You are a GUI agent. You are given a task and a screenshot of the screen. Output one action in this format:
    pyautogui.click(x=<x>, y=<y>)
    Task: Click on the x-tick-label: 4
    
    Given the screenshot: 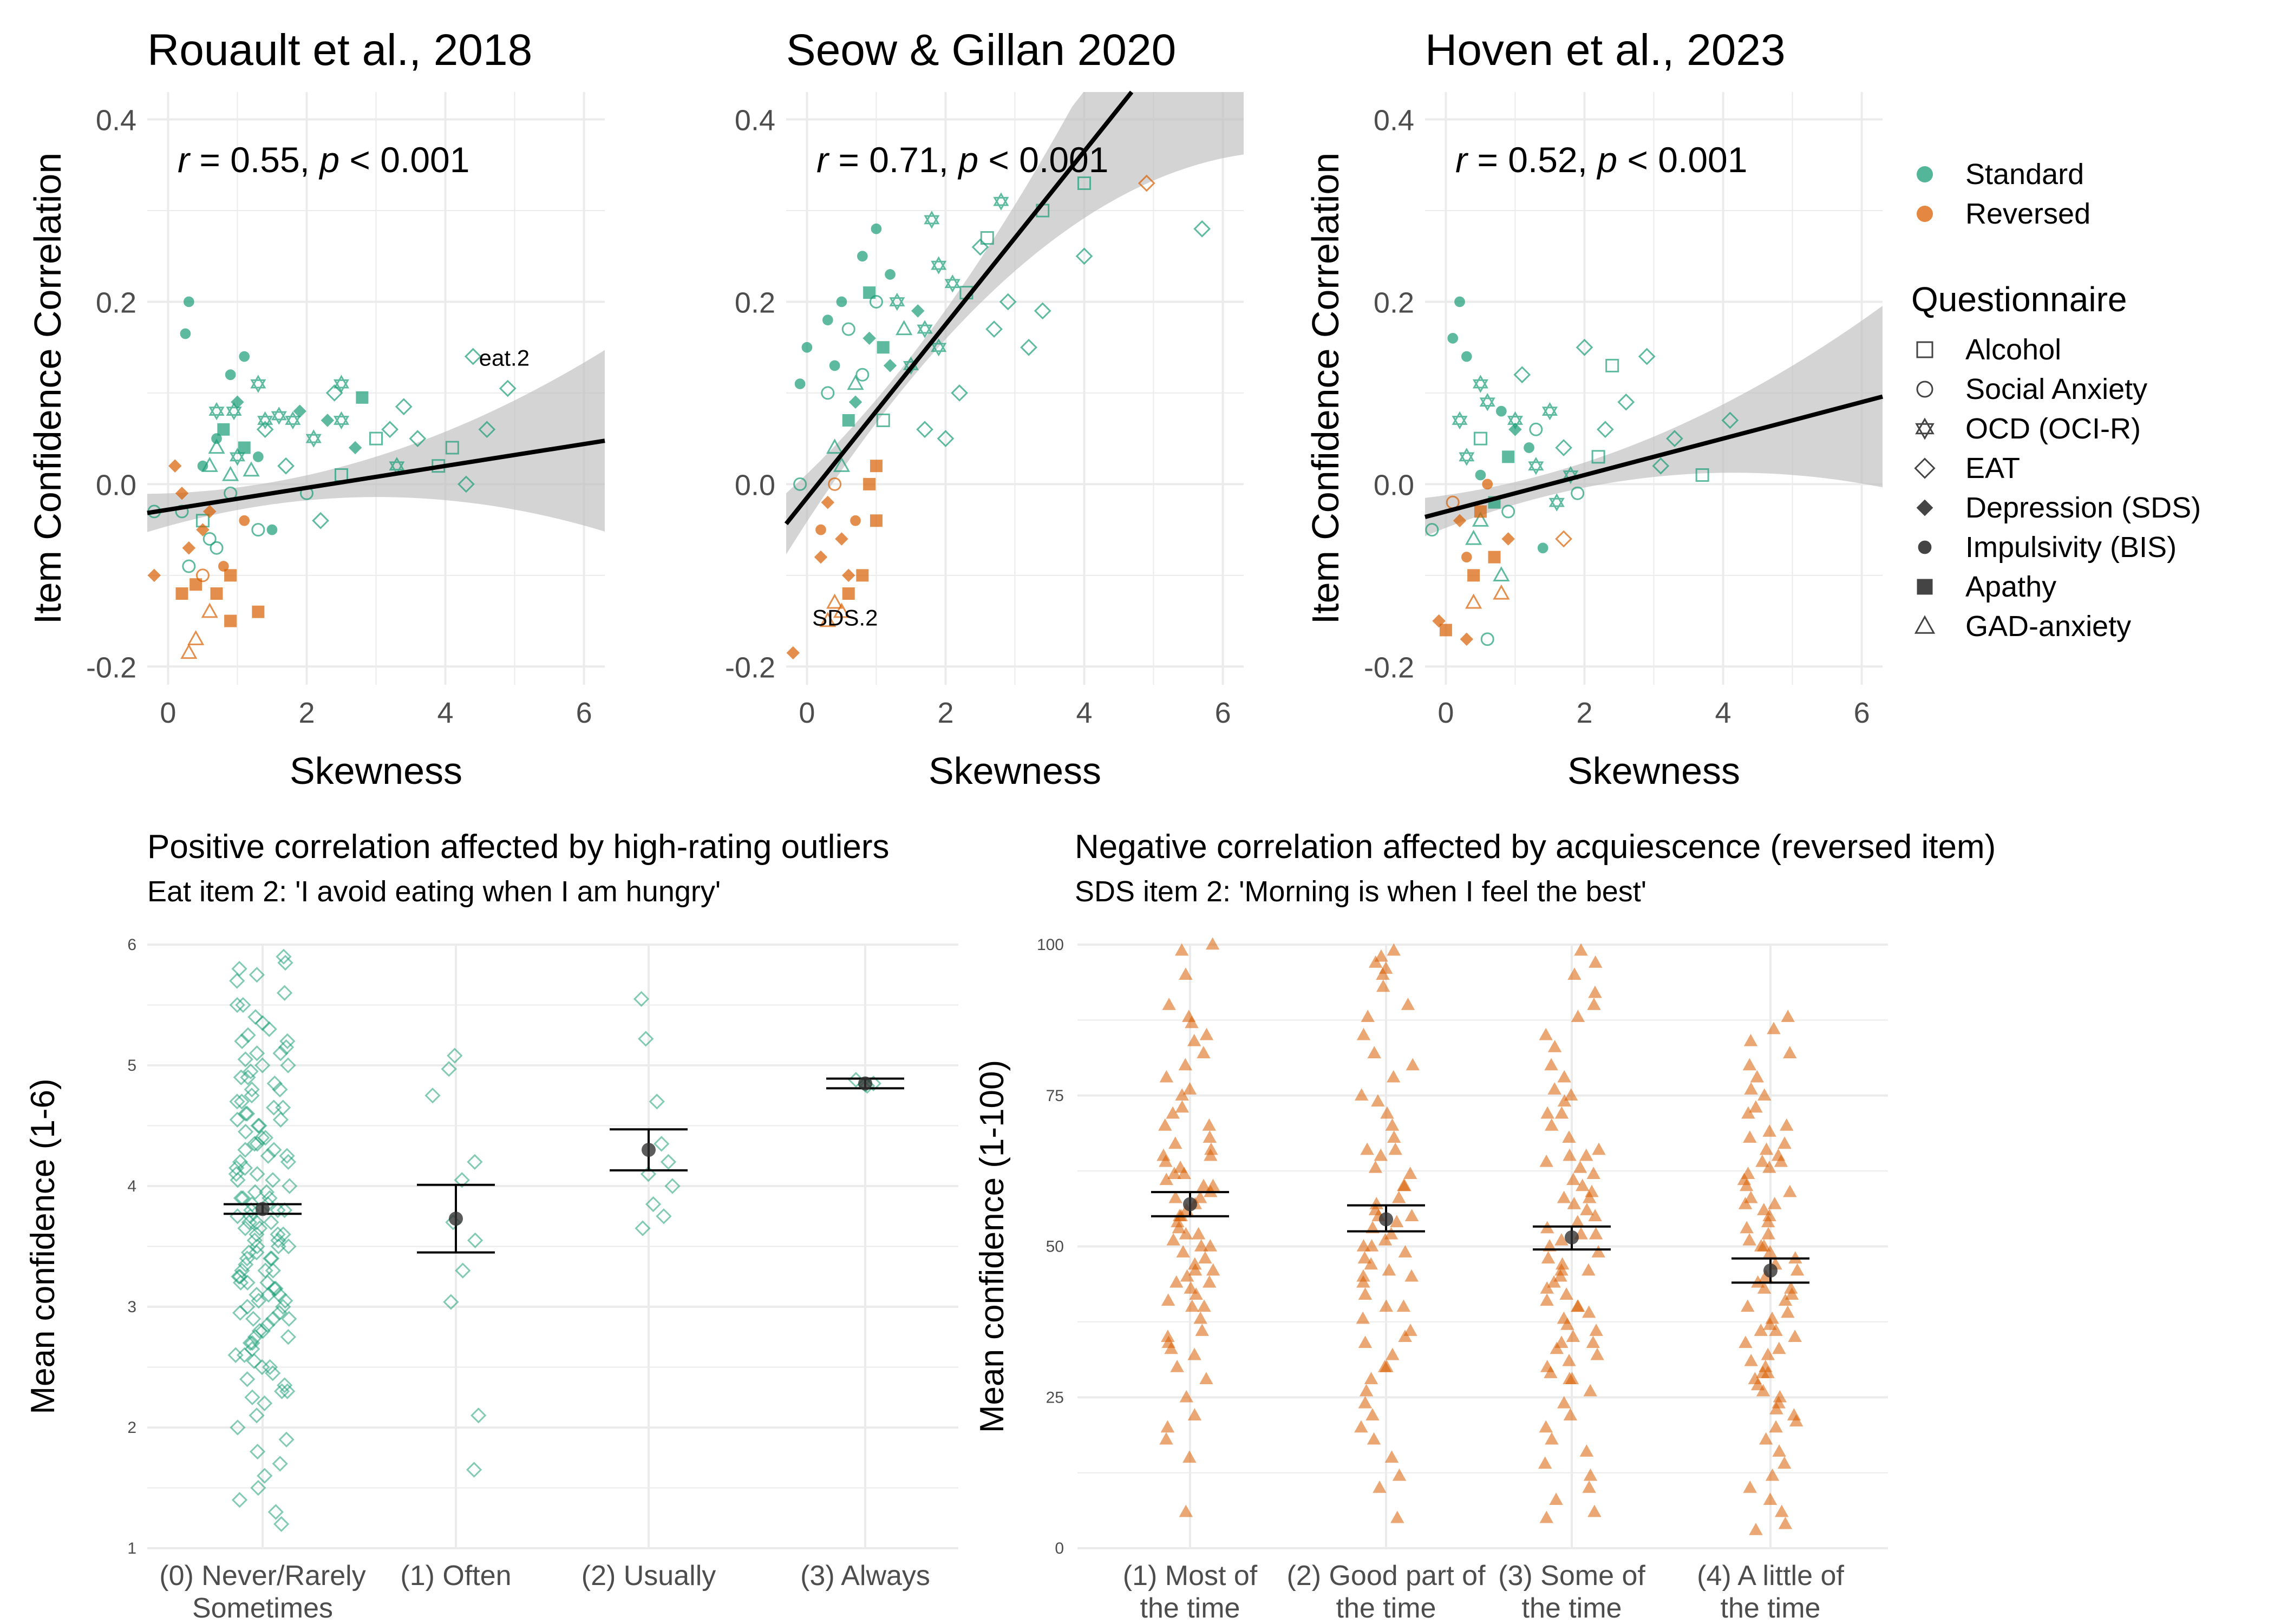 What is the action you would take?
    pyautogui.click(x=1084, y=713)
    